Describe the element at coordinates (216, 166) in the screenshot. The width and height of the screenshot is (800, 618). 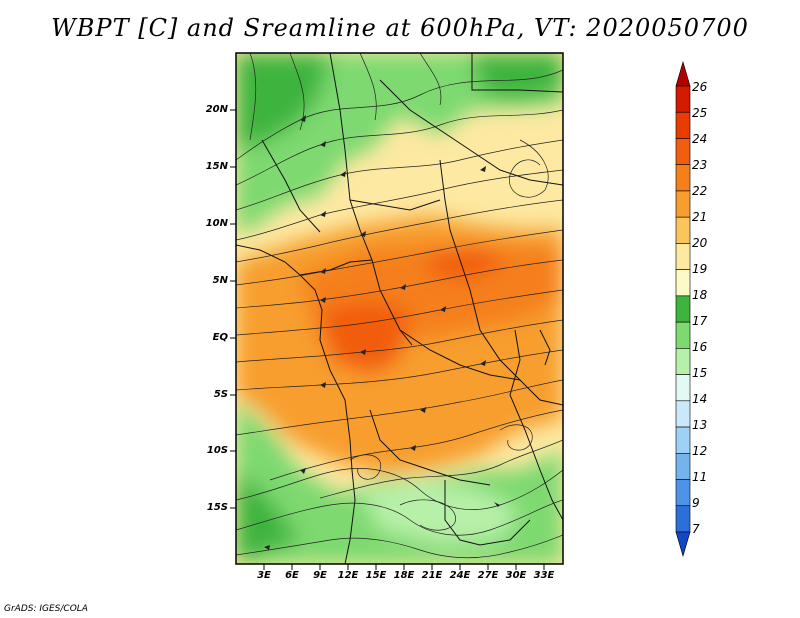
I see `lat-label: 15N` at that location.